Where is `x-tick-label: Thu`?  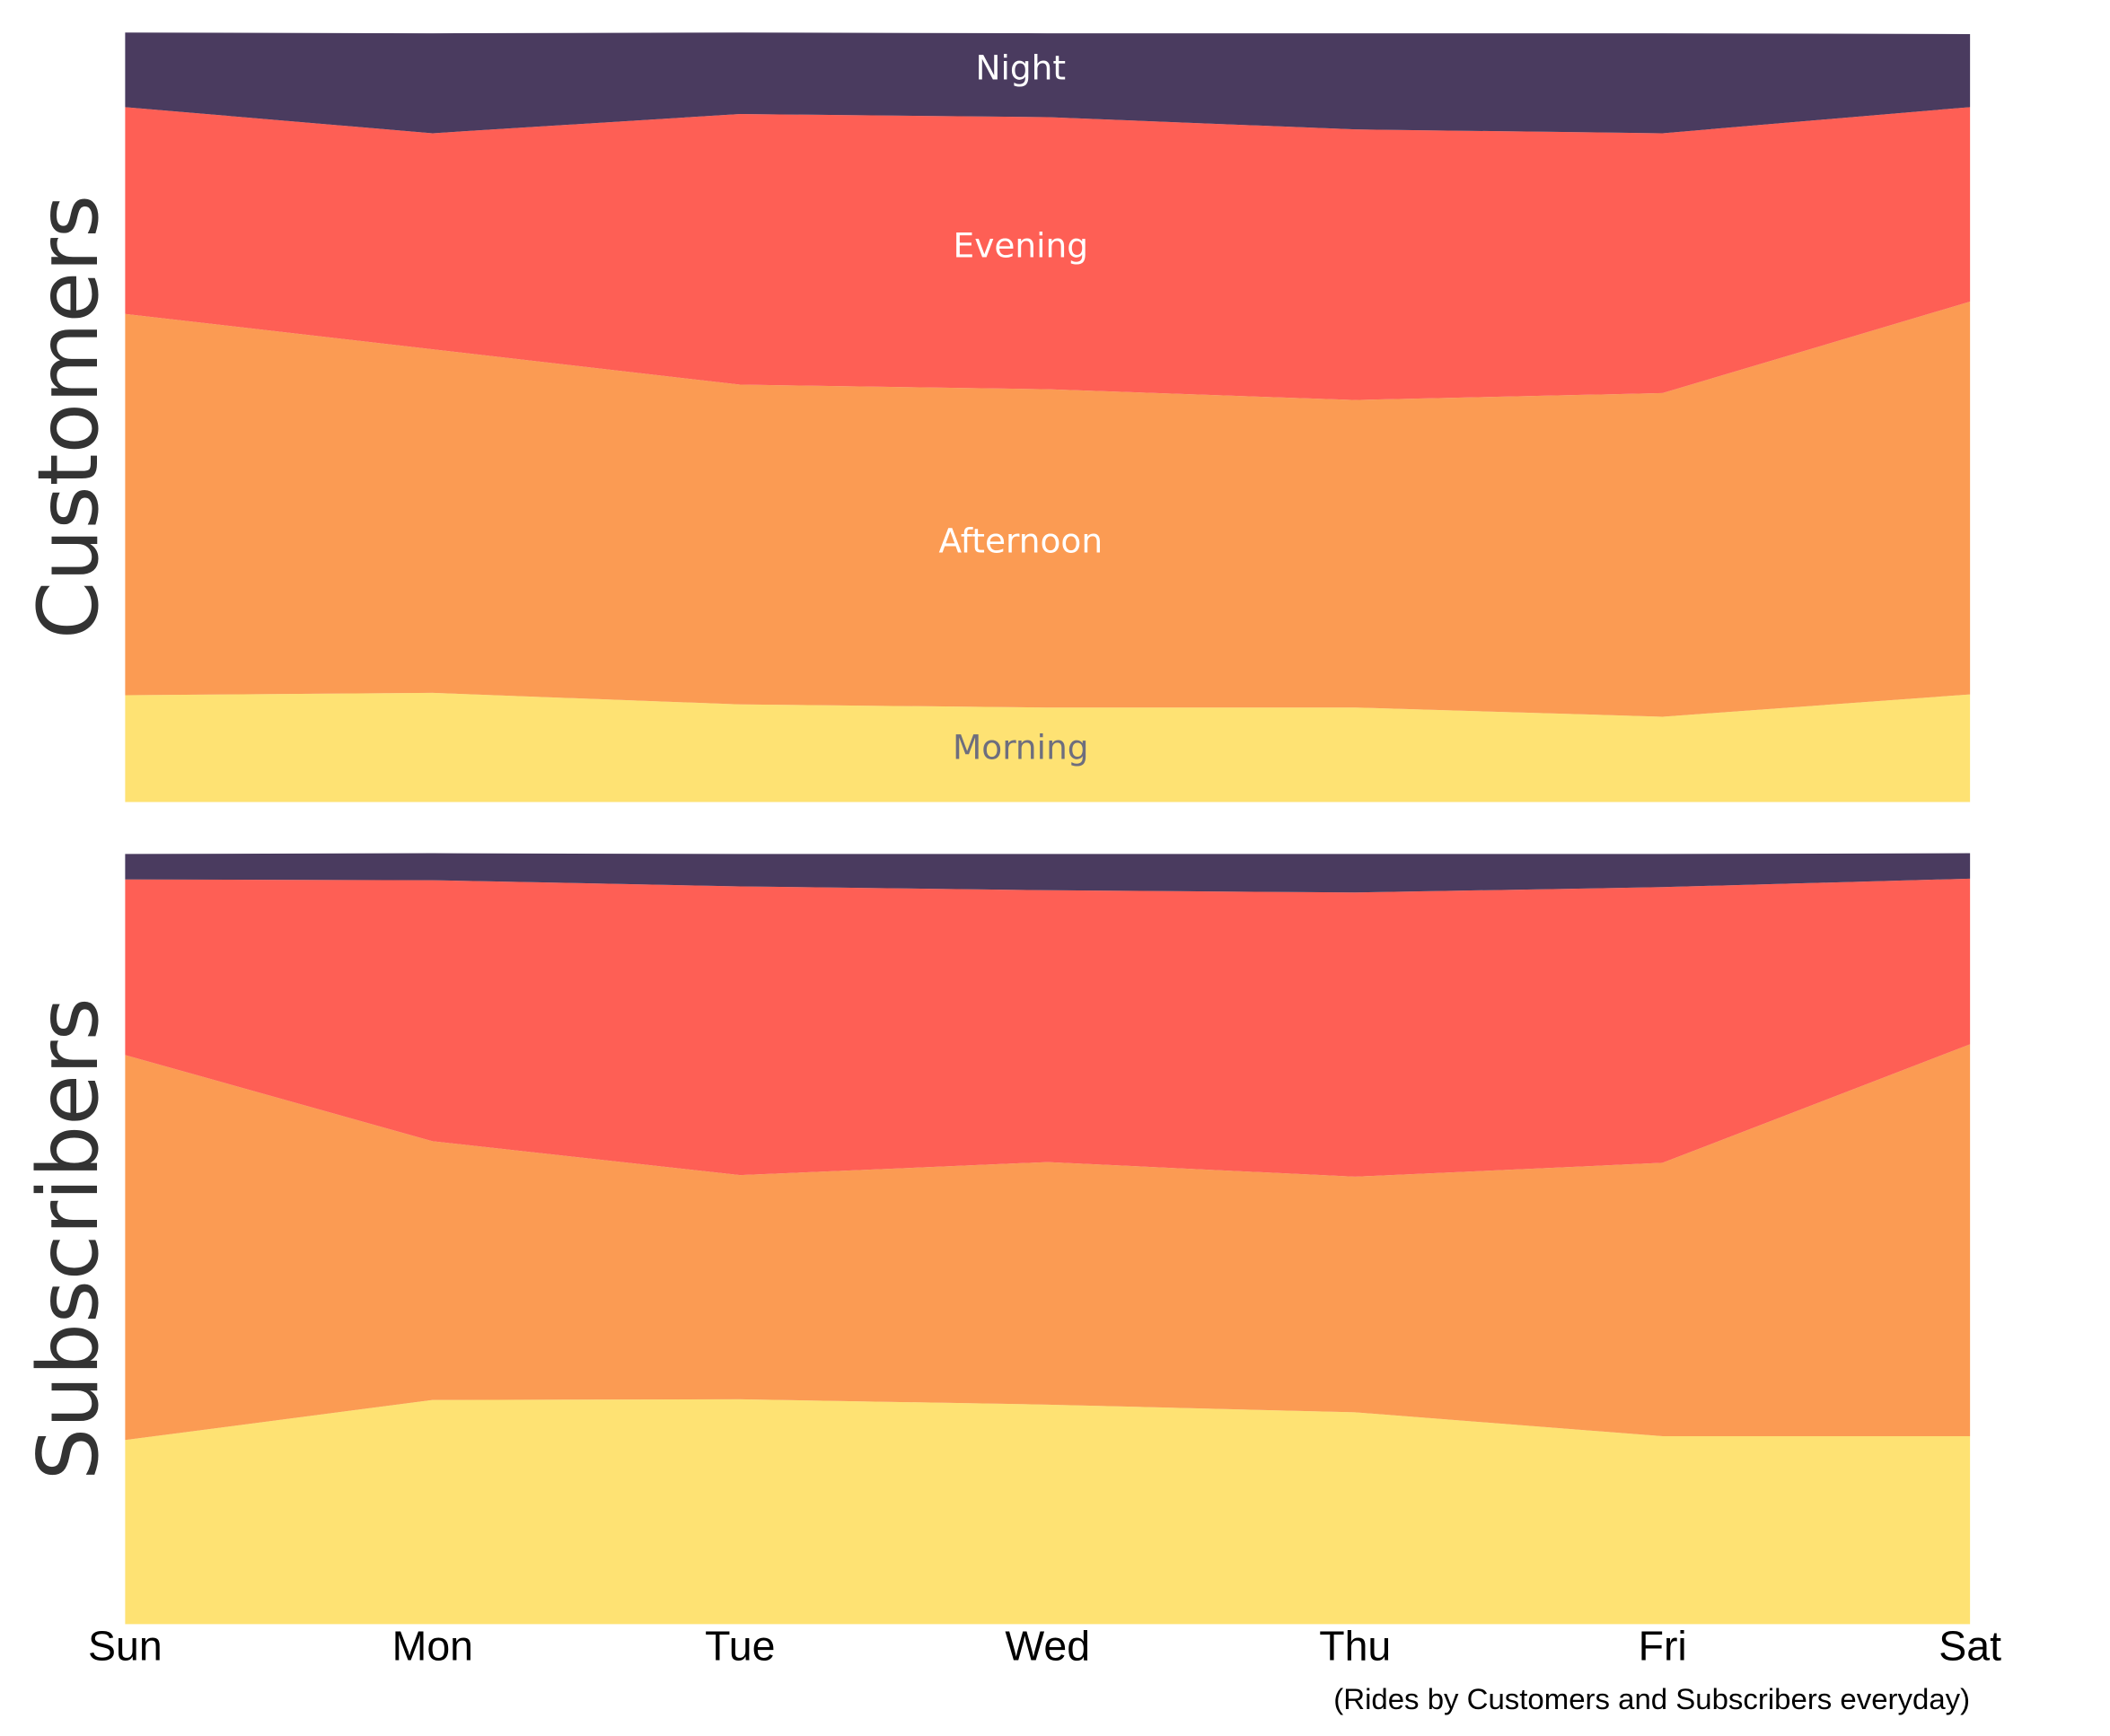
x-tick-label: Thu is located at coordinates (1355, 1646).